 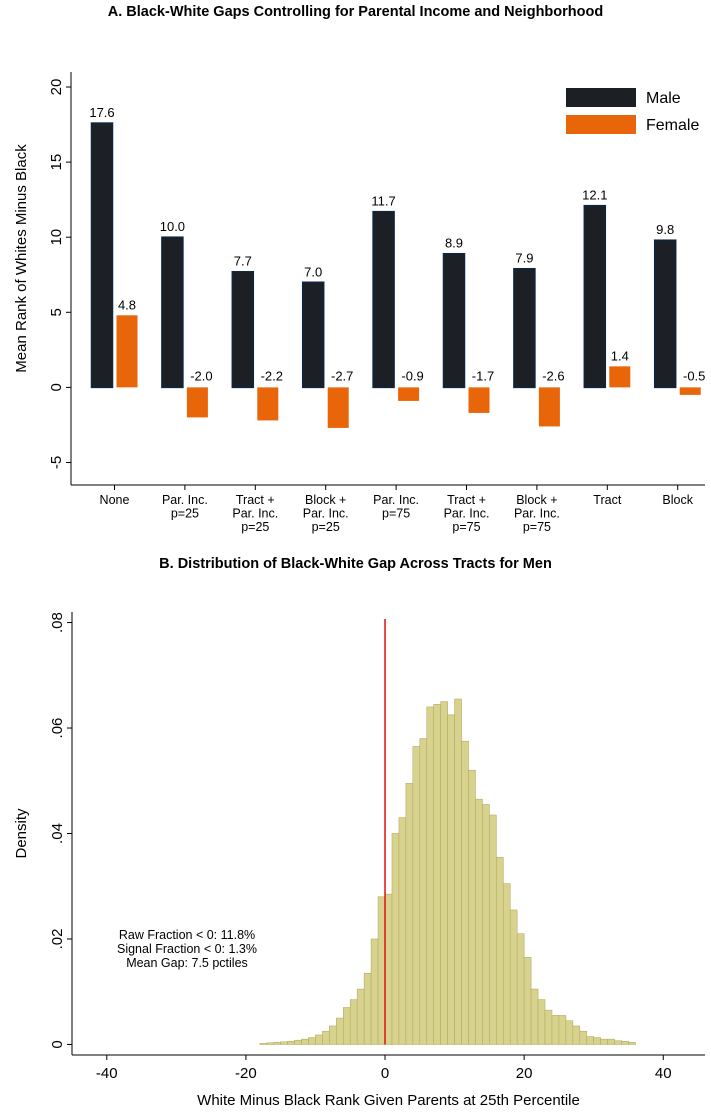 I want to click on y-tick-label: 20, so click(x=56, y=87).